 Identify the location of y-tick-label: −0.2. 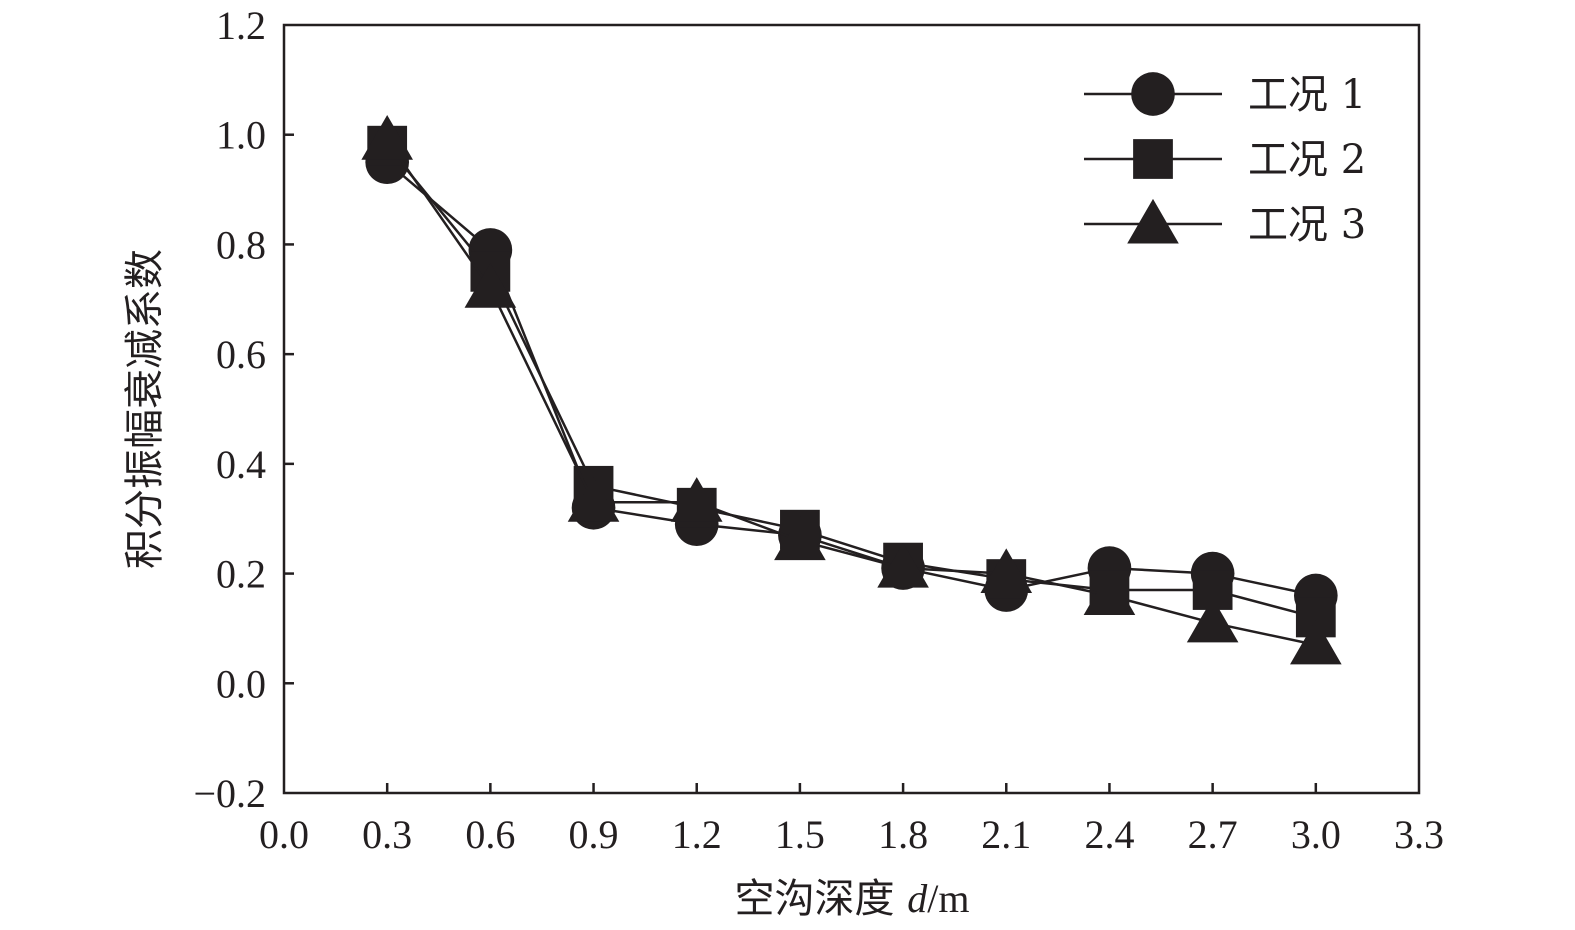
(229, 793).